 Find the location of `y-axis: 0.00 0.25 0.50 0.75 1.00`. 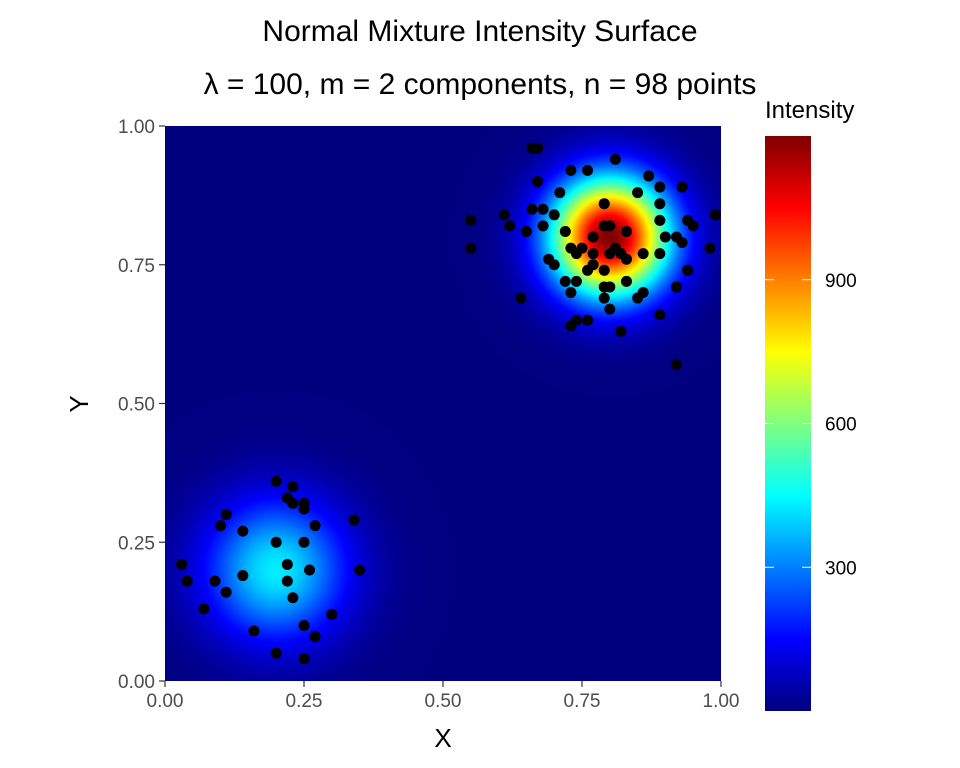

y-axis: 0.00 0.25 0.50 0.75 1.00 is located at coordinates (141, 405).